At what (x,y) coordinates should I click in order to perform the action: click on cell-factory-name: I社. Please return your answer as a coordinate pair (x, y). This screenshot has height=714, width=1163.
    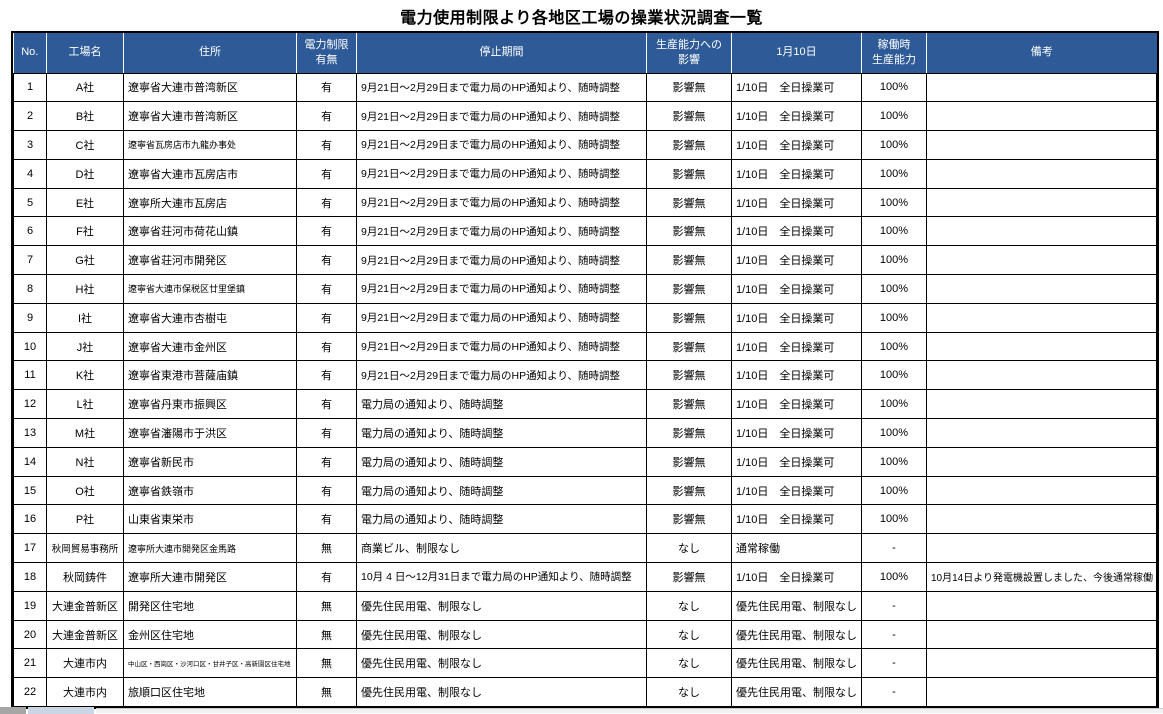
    Looking at the image, I should click on (85, 317).